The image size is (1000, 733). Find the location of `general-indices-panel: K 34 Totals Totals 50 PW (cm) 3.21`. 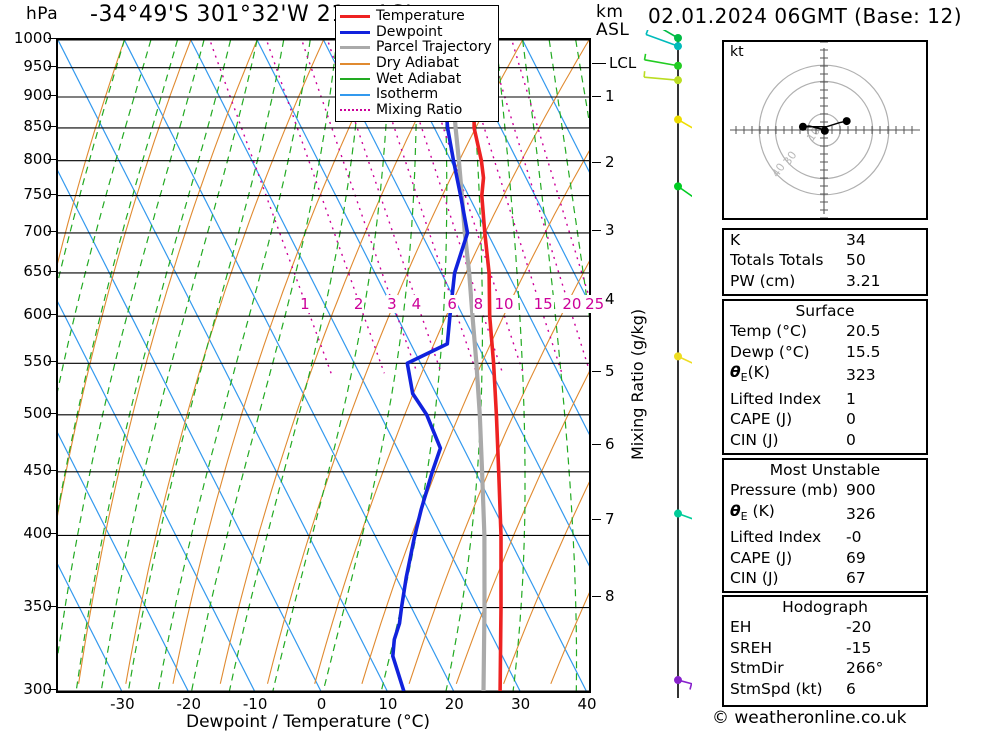

general-indices-panel: K 34 Totals Totals 50 PW (cm) 3.21 is located at coordinates (825, 262).